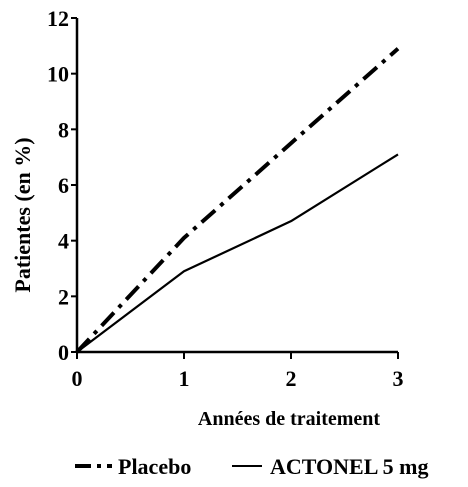 This screenshot has height=487, width=468. What do you see at coordinates (184, 378) in the screenshot?
I see `x-tick-label: 1` at bounding box center [184, 378].